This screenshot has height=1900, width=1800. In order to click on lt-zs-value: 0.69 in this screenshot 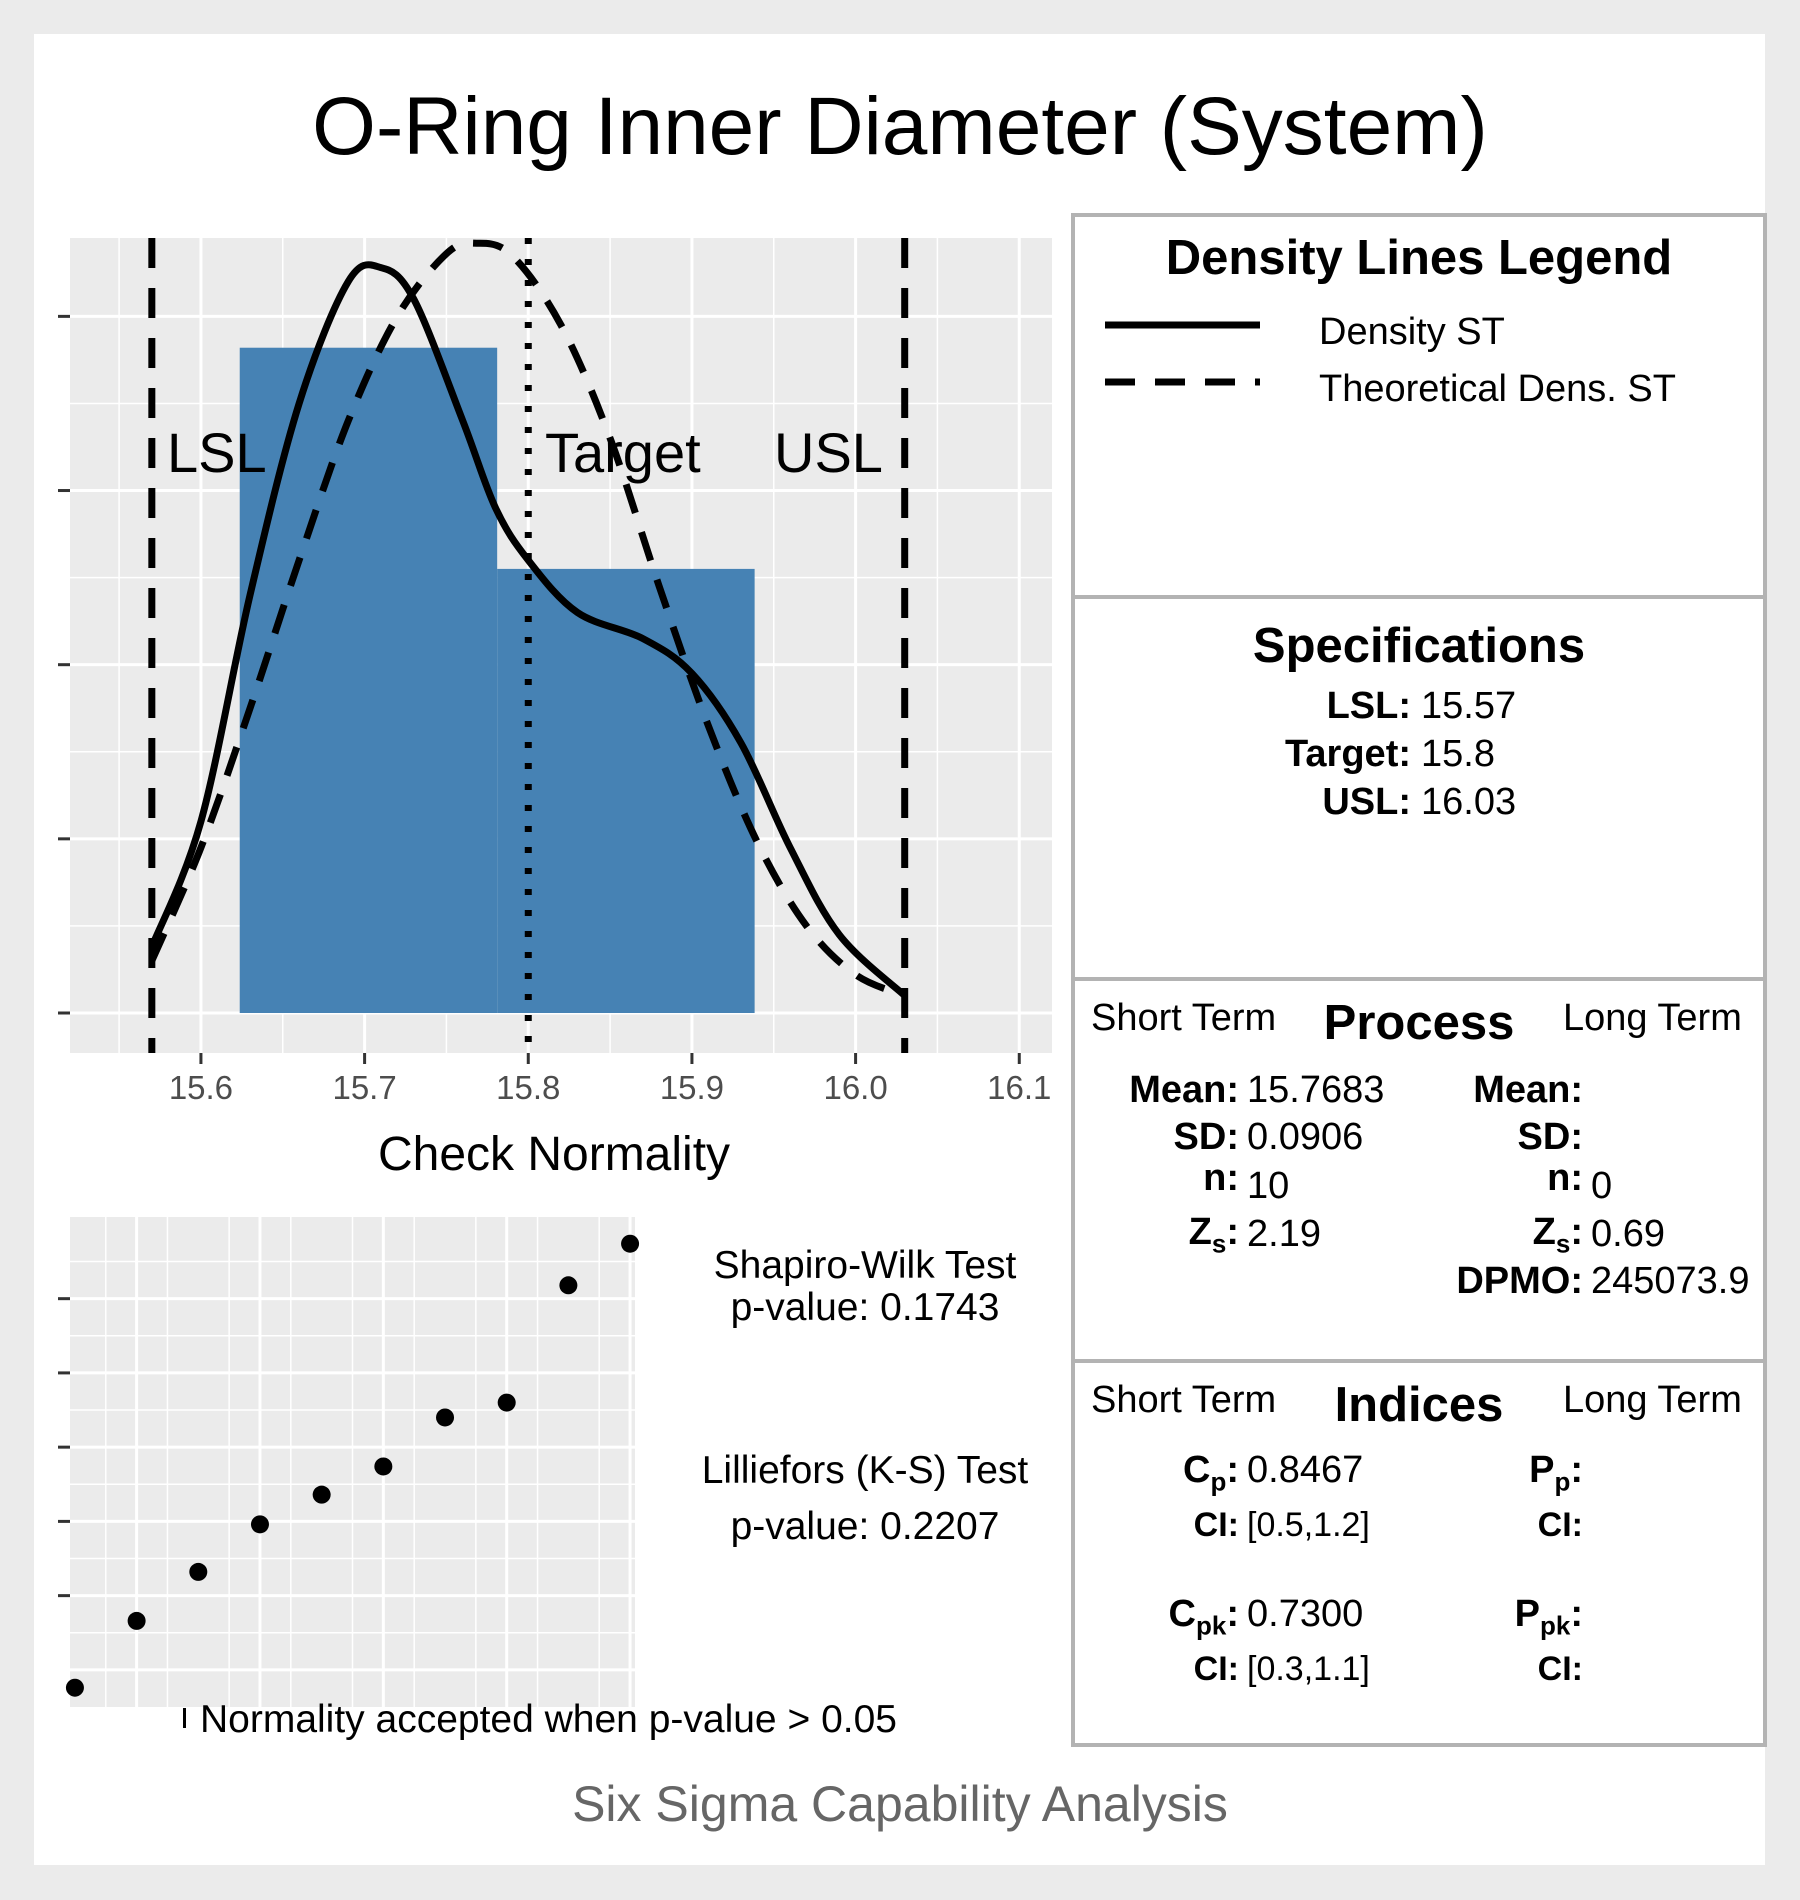, I will do `click(1628, 1234)`.